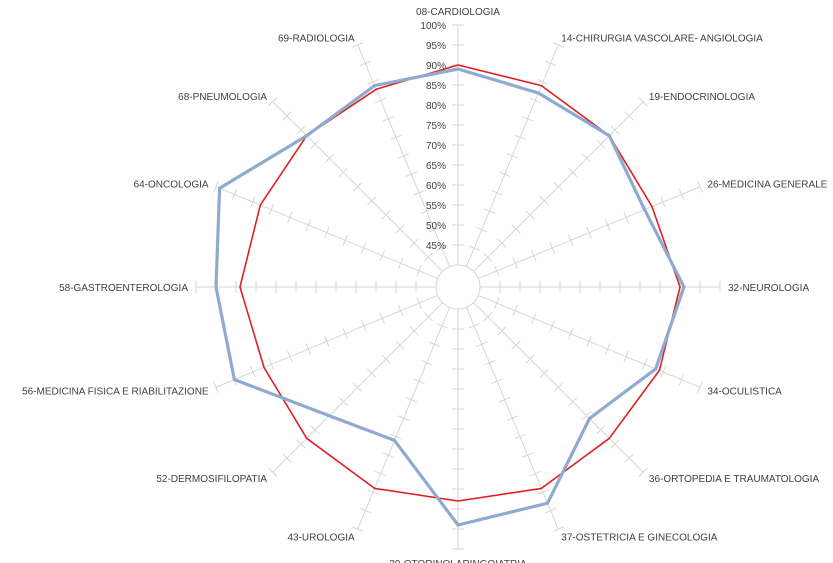  Describe the element at coordinates (123, 288) in the screenshot. I see `category-label: 58-GASTROENTEROLOGIA` at that location.